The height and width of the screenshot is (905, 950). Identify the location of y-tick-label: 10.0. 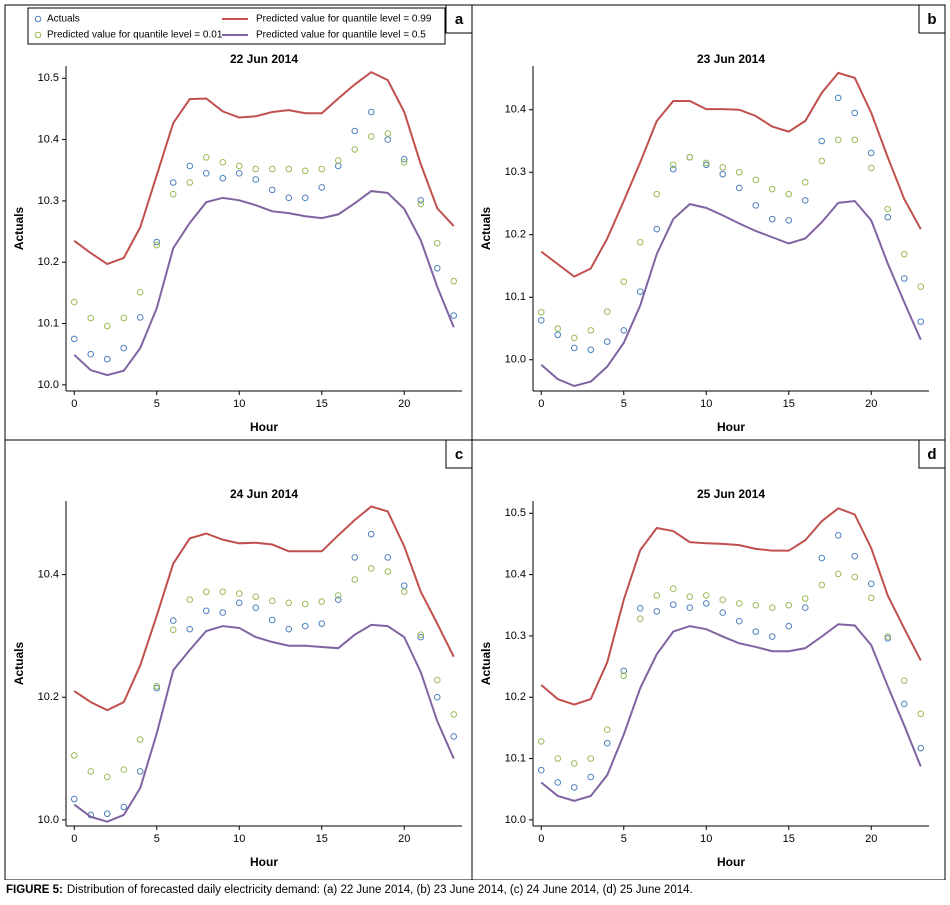
(515, 820).